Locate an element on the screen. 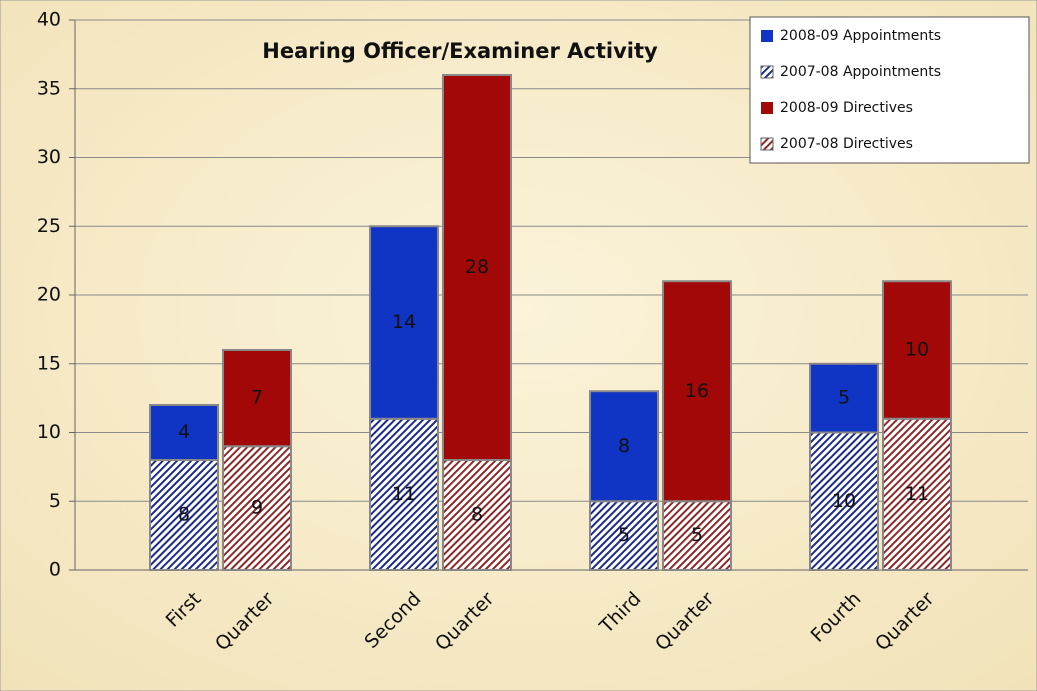 Image resolution: width=1037 pixels, height=691 pixels. y-tick-label: 20 is located at coordinates (49, 295).